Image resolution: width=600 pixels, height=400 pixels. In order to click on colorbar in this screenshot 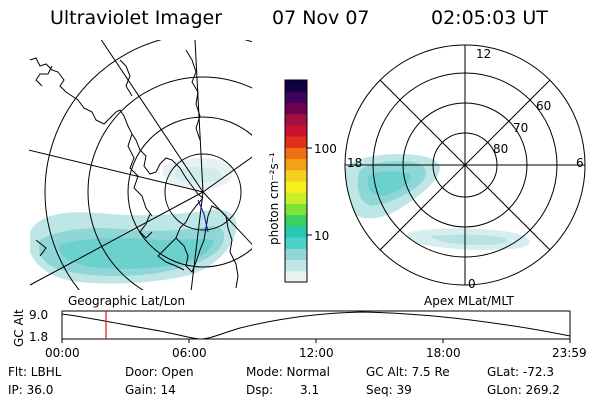, I will do `click(298, 181)`.